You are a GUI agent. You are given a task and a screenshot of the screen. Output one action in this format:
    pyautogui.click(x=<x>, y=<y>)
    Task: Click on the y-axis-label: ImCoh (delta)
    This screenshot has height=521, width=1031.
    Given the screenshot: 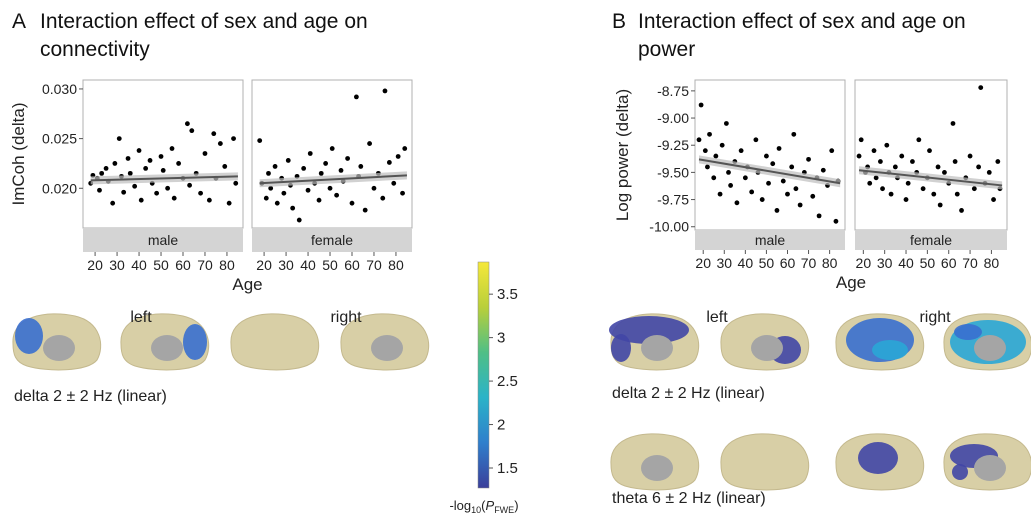 What is the action you would take?
    pyautogui.click(x=18, y=154)
    